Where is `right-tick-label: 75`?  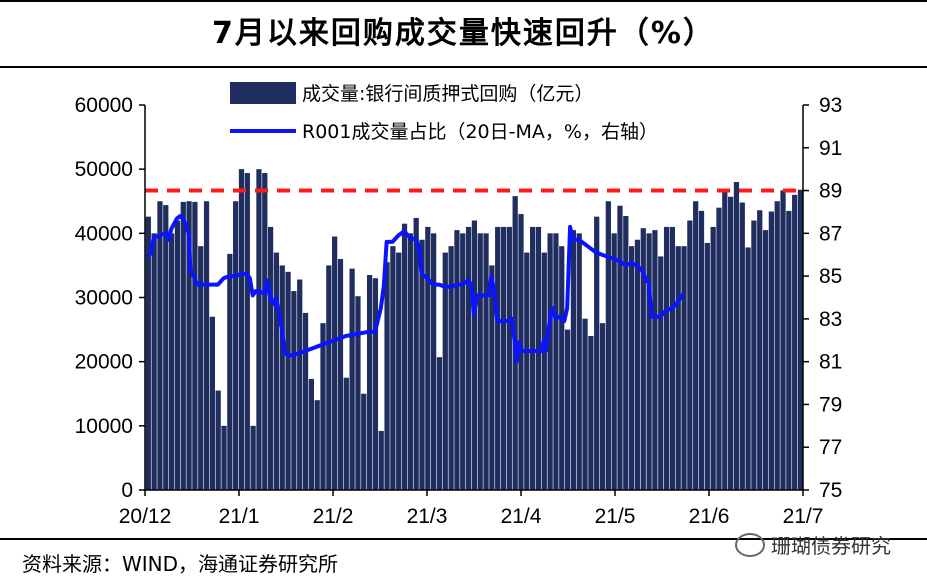 right-tick-label: 75 is located at coordinates (830, 490).